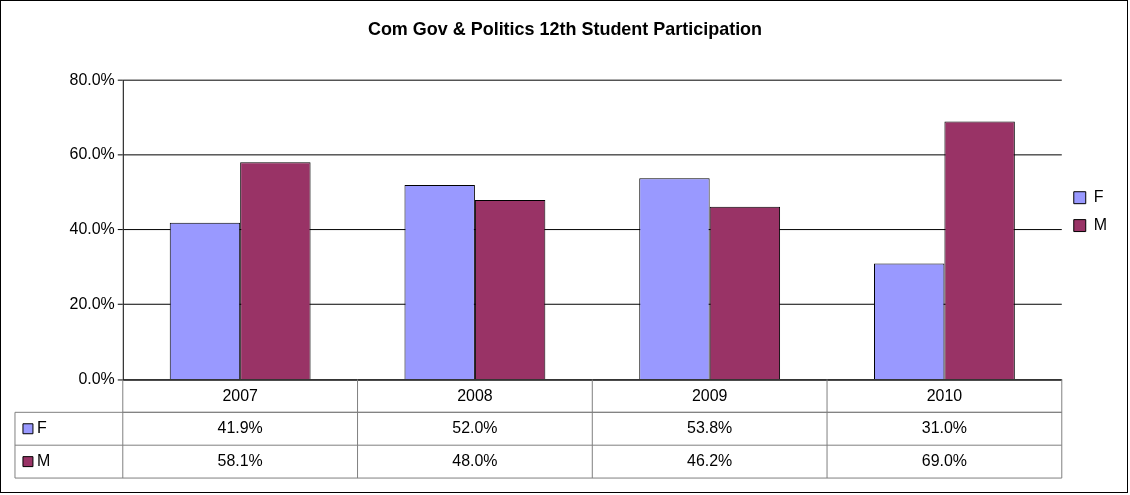 This screenshot has width=1130, height=495. I want to click on y-tick-label: 80.0%, so click(92, 79).